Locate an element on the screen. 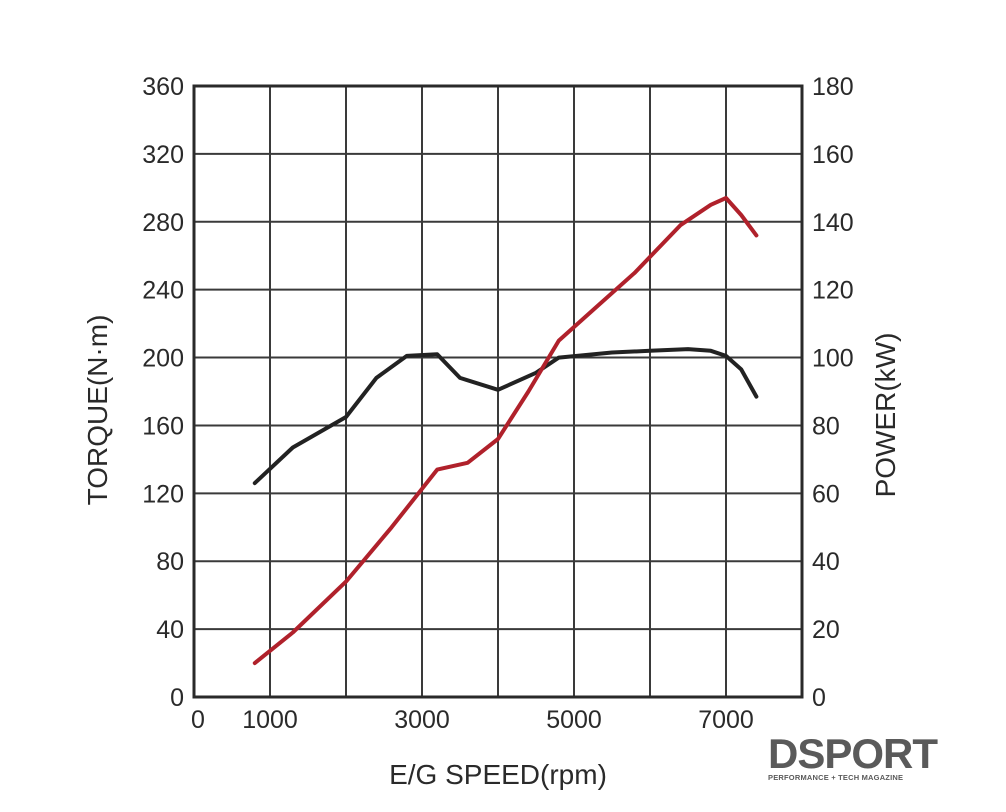  y-left-tick-label: 40 is located at coordinates (170, 630).